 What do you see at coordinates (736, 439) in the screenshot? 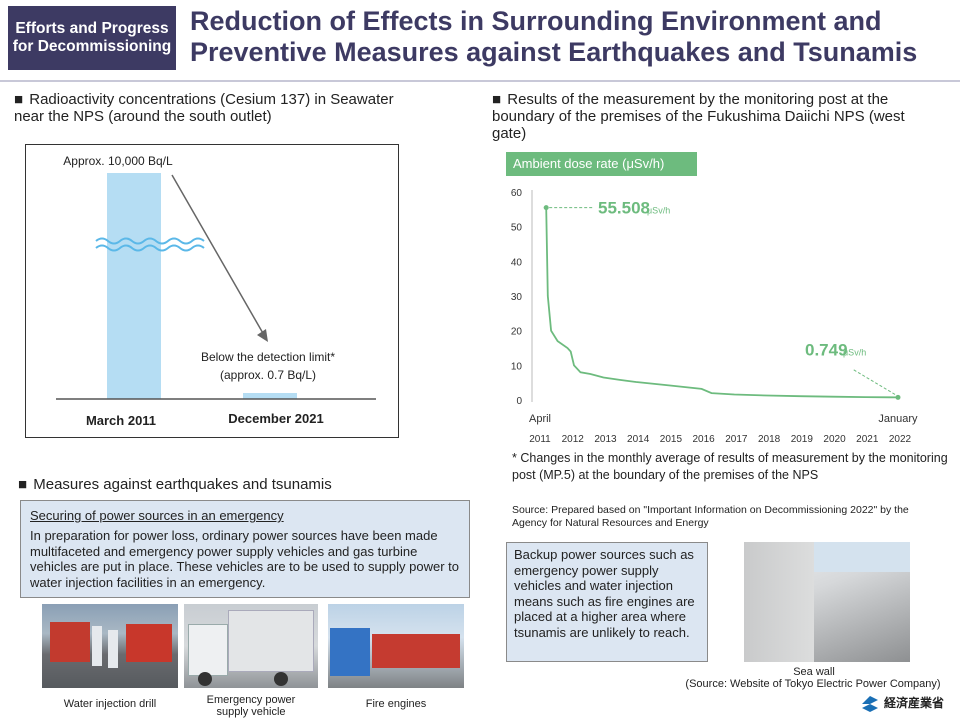
I see `x-tick-label: 2017` at bounding box center [736, 439].